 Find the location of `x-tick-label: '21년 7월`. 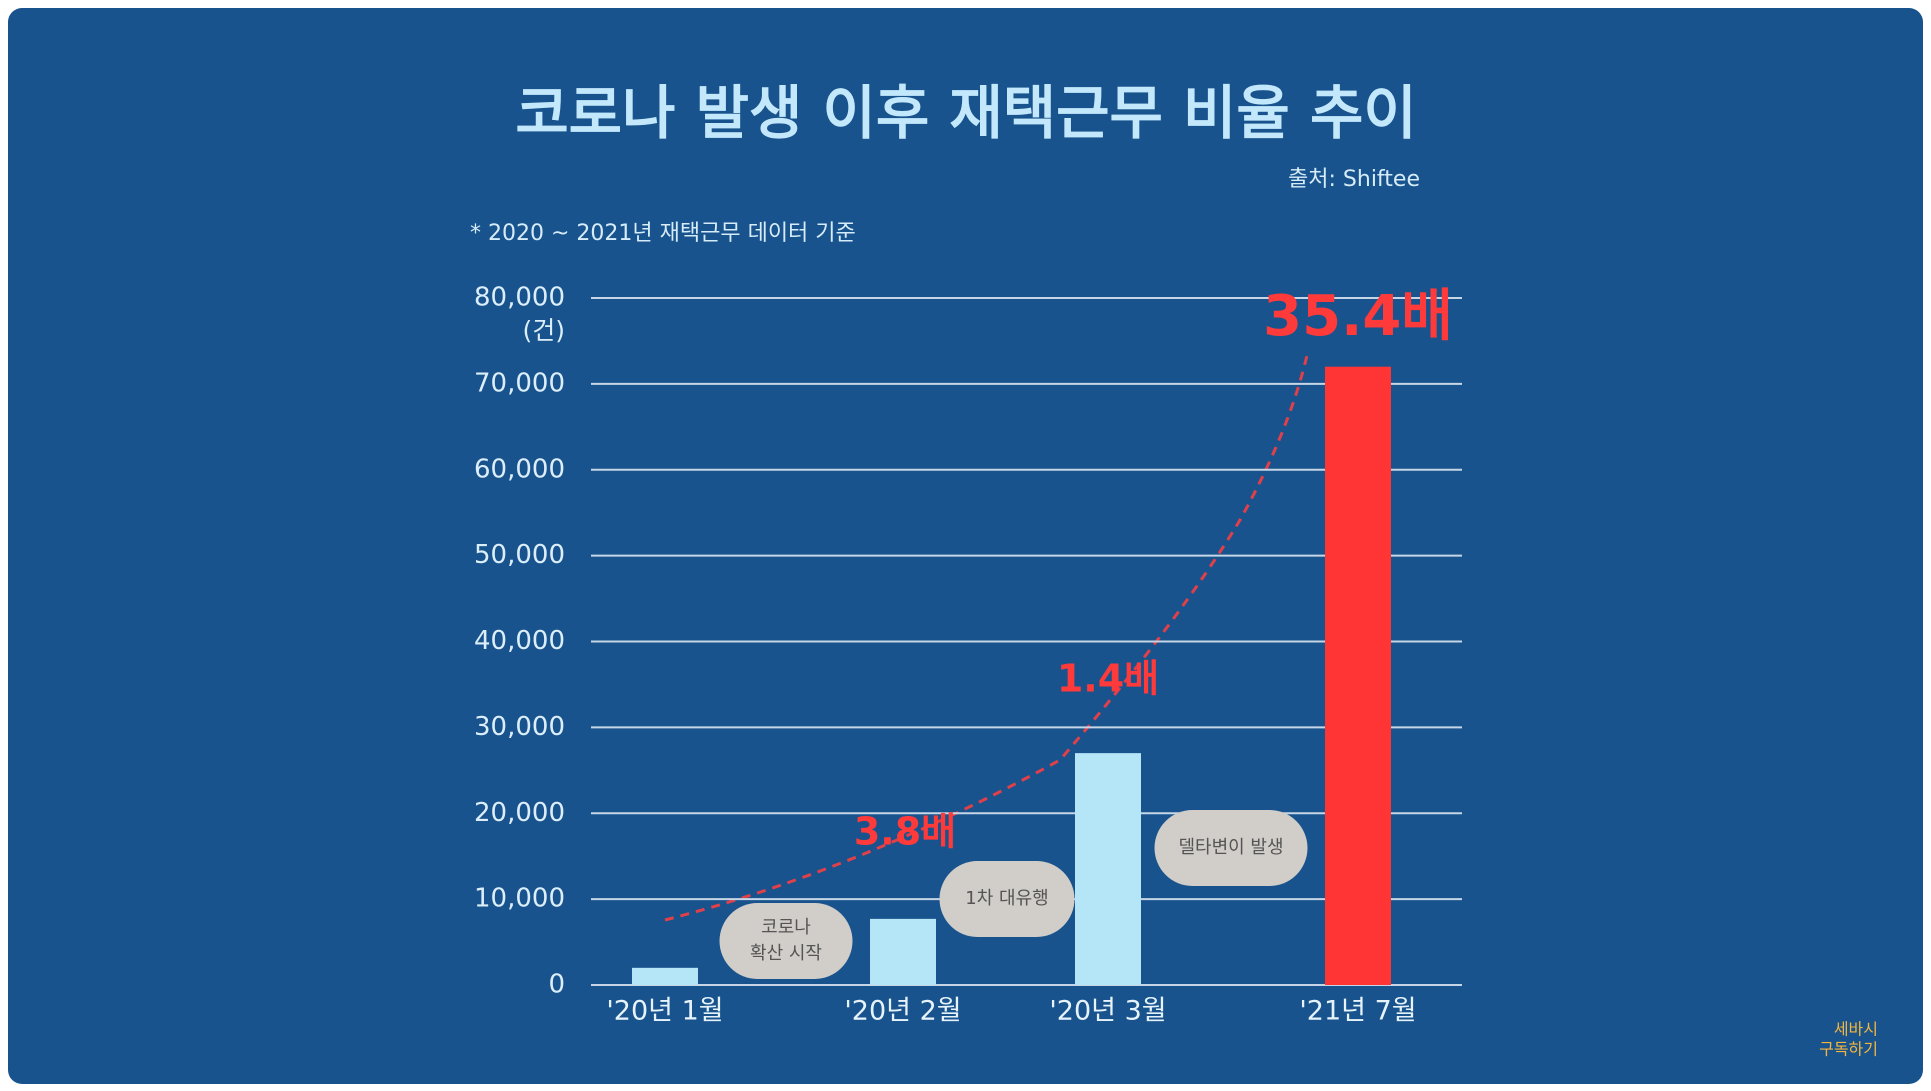

x-tick-label: '21년 7월 is located at coordinates (1357, 1011).